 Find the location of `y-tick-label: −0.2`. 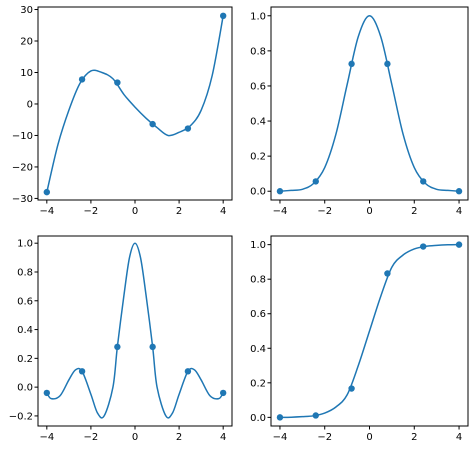

y-tick-label: −0.2 is located at coordinates (21, 416).